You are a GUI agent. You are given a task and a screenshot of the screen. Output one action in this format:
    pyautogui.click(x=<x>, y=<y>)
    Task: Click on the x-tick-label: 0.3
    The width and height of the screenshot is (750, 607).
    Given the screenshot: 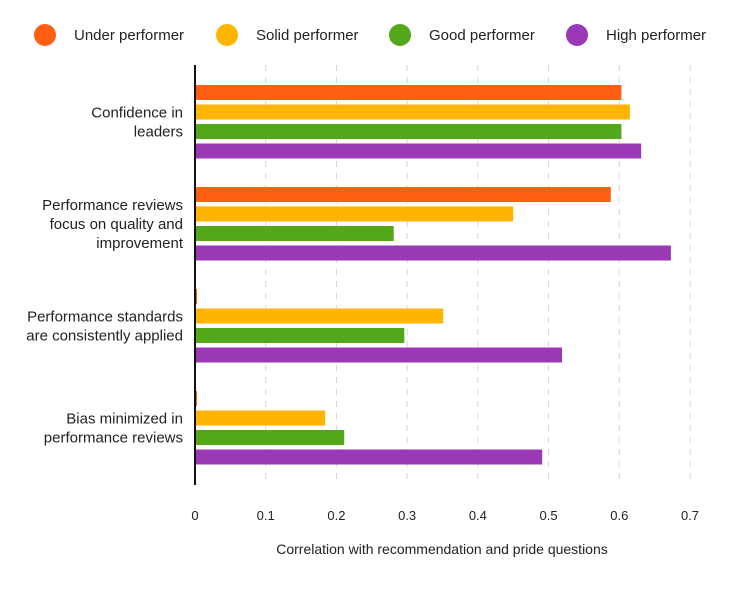 What is the action you would take?
    pyautogui.click(x=407, y=515)
    